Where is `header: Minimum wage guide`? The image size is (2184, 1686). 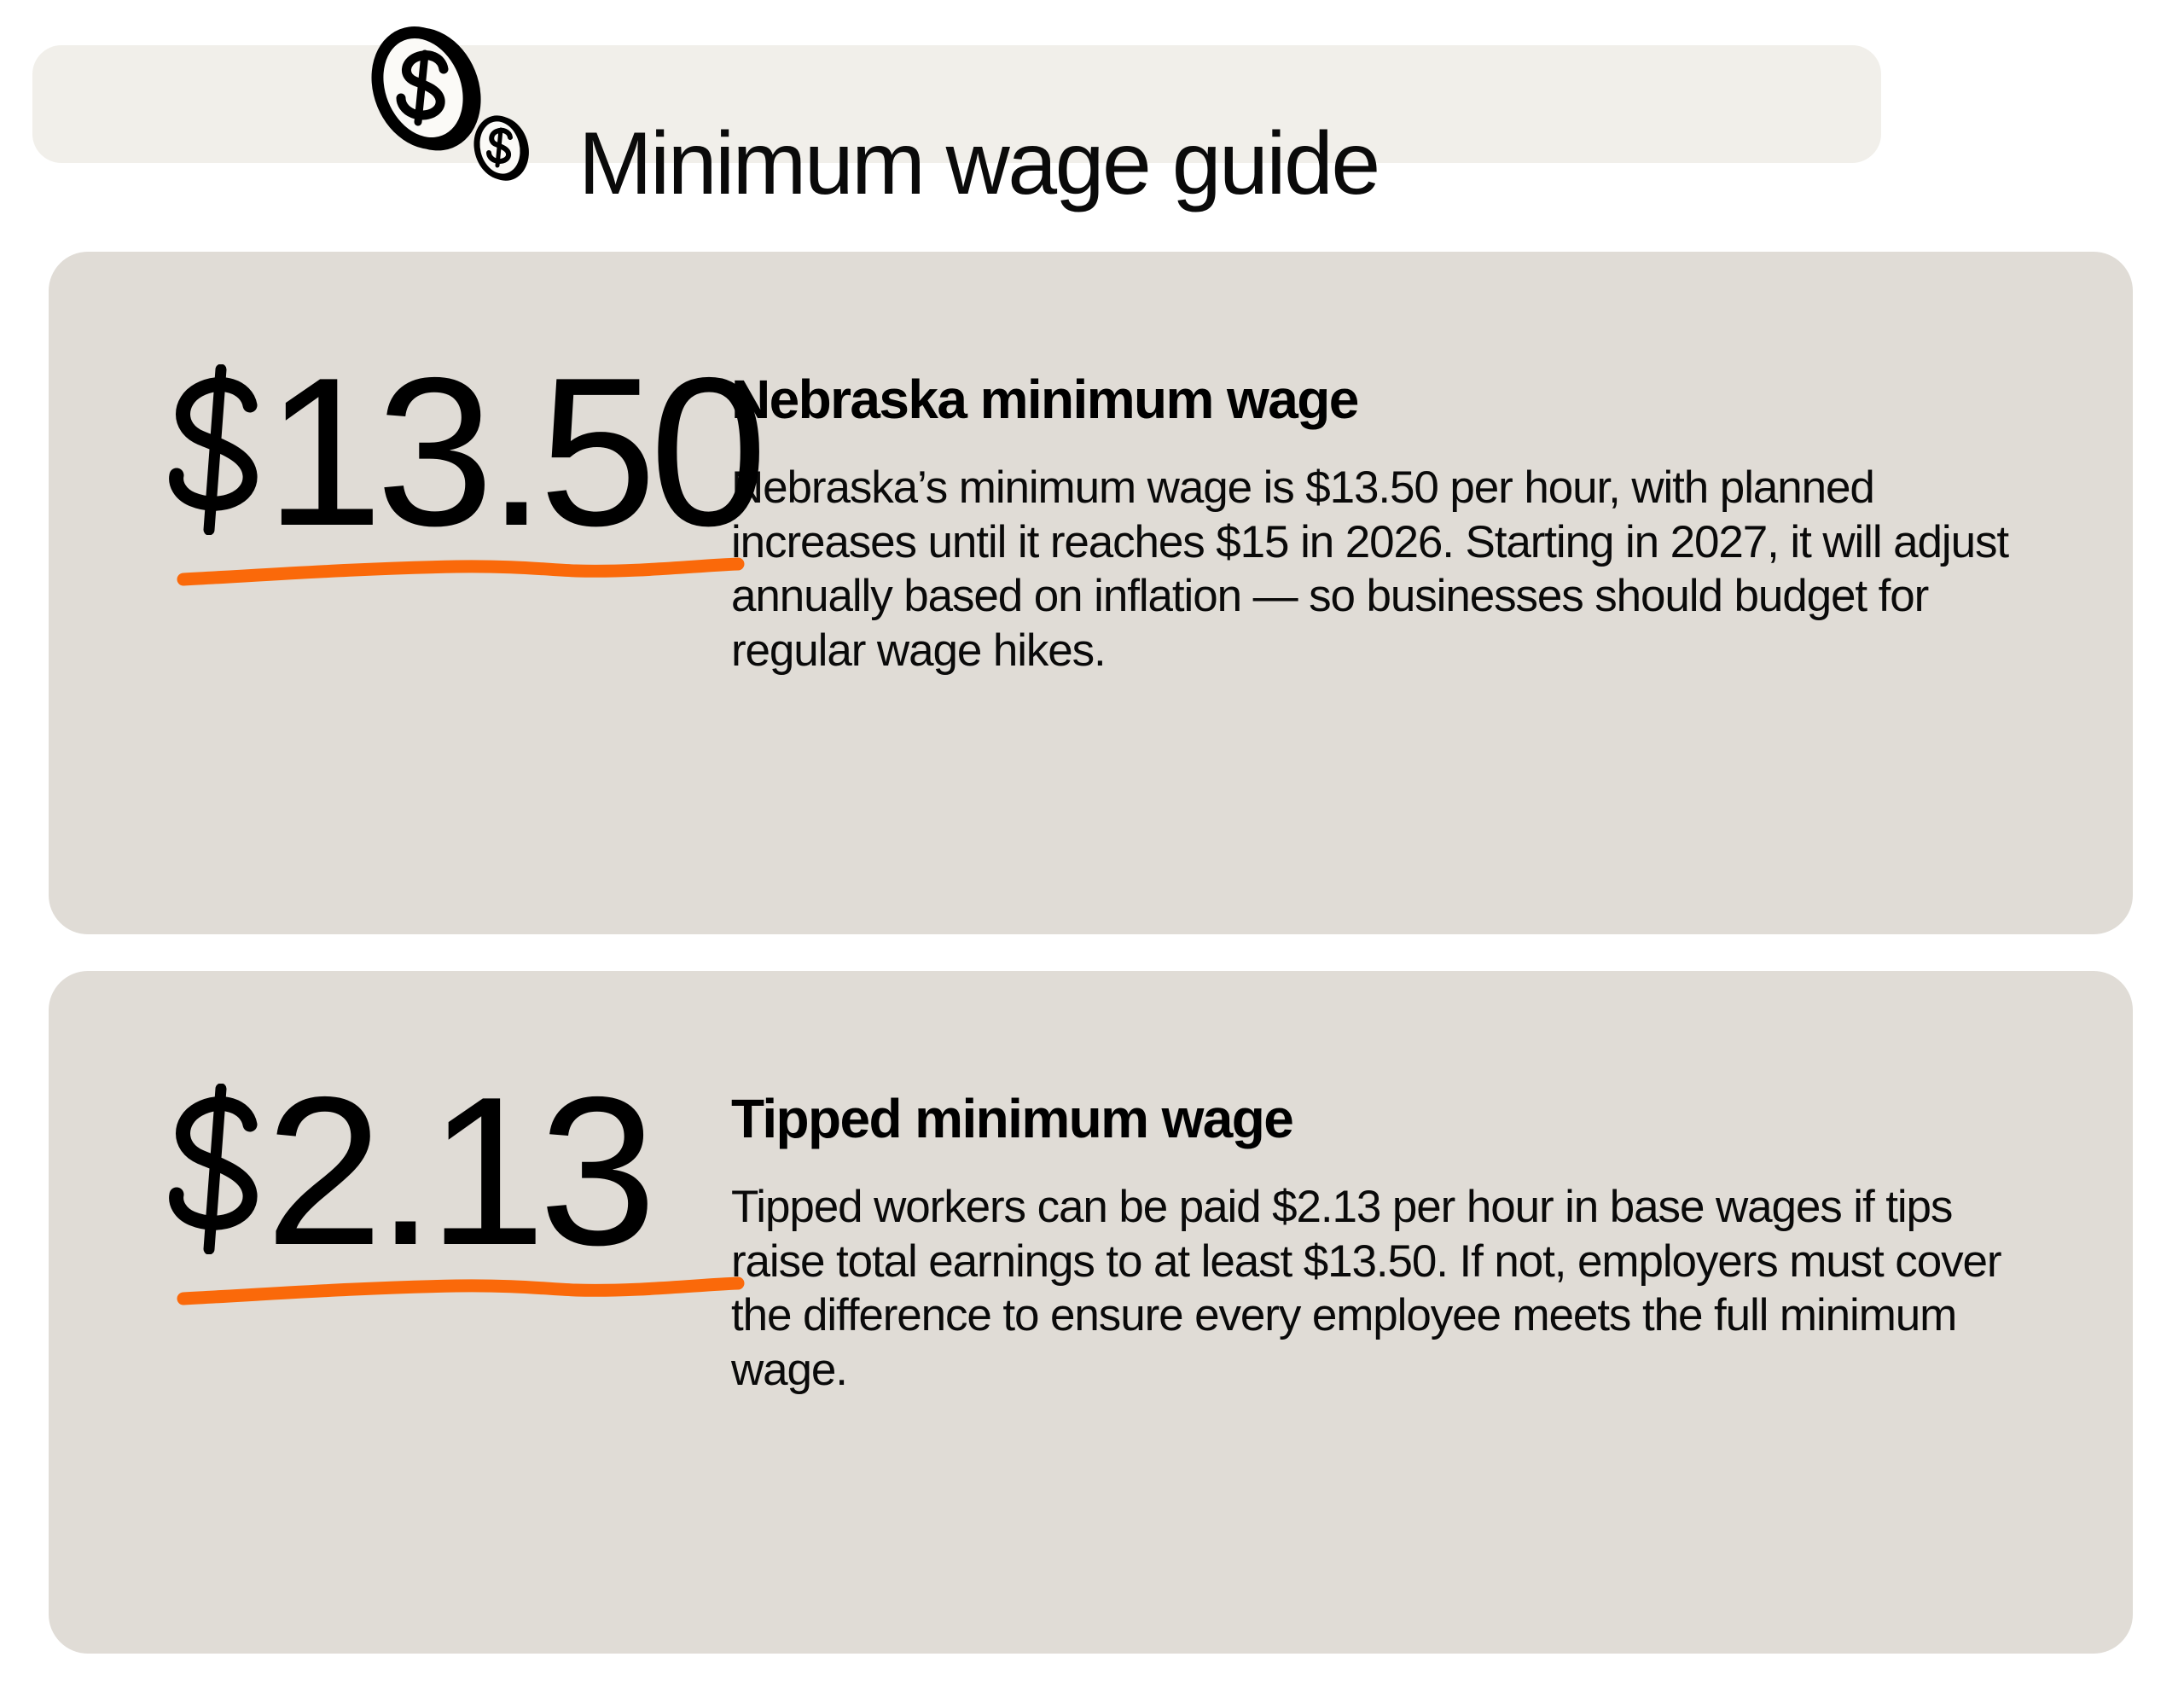 header: Minimum wage guide is located at coordinates (956, 117).